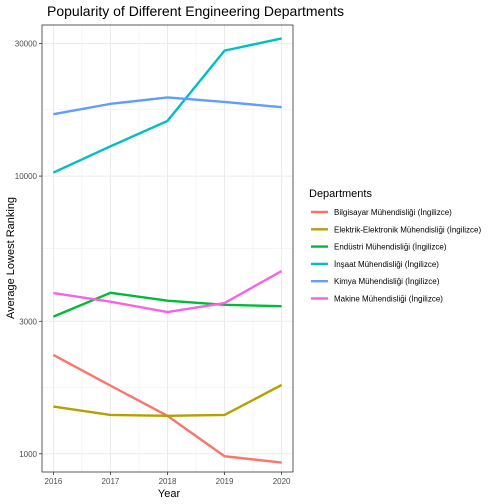 Image resolution: width=504 pixels, height=504 pixels. Describe the element at coordinates (28, 321) in the screenshot. I see `y-tick-label: 3000` at that location.